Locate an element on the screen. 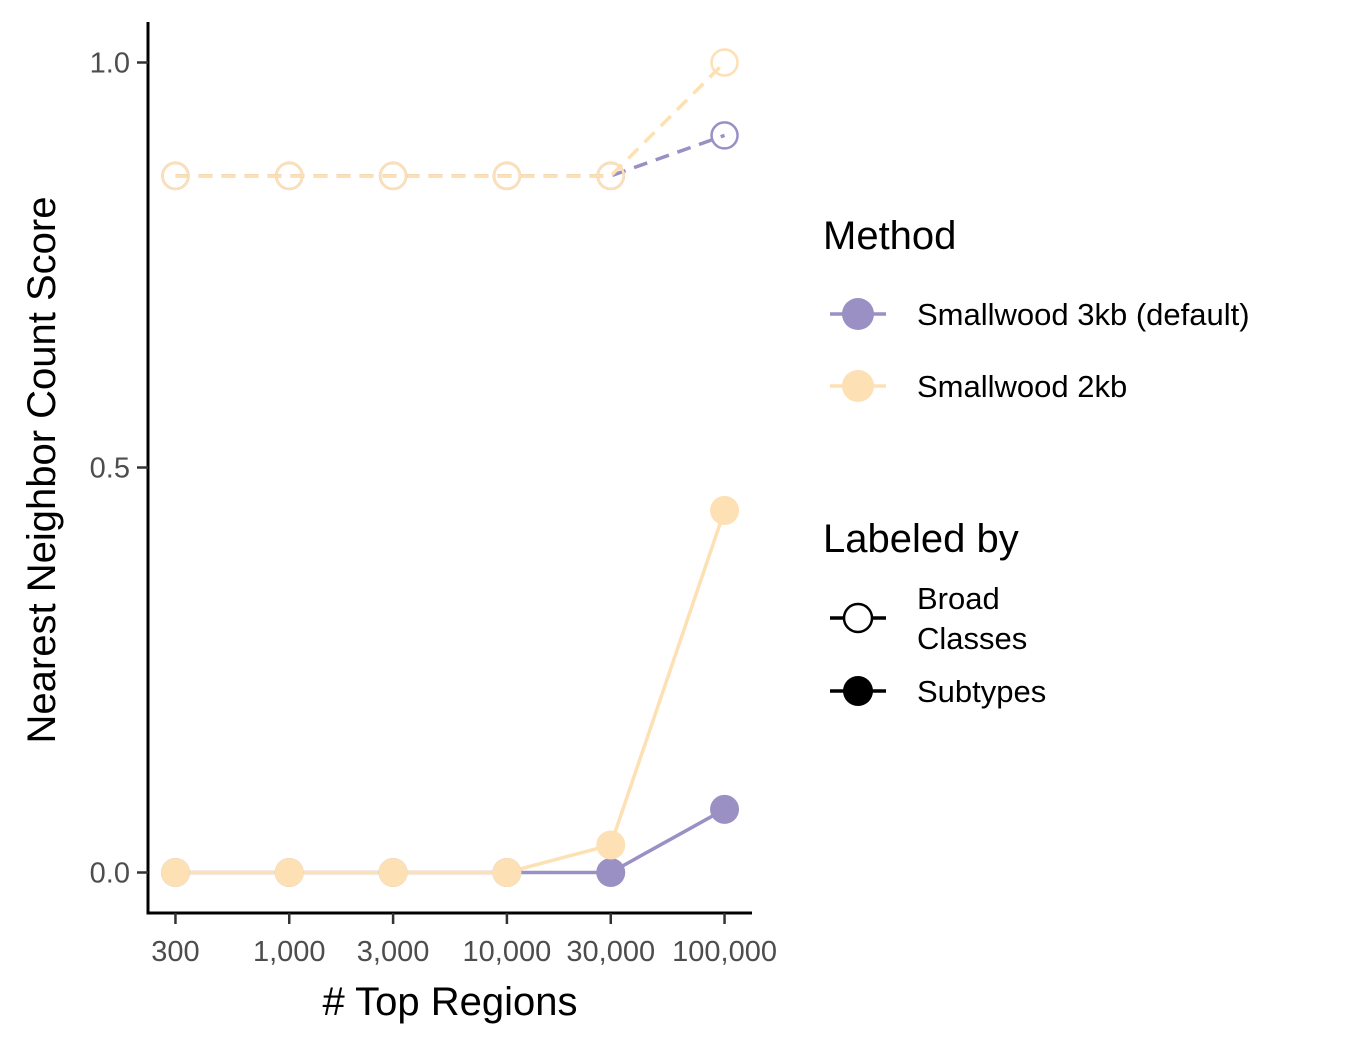 The height and width of the screenshot is (1050, 1350). legend-labeled-by-items: Broad Classes Subtypes is located at coordinates (938, 645).